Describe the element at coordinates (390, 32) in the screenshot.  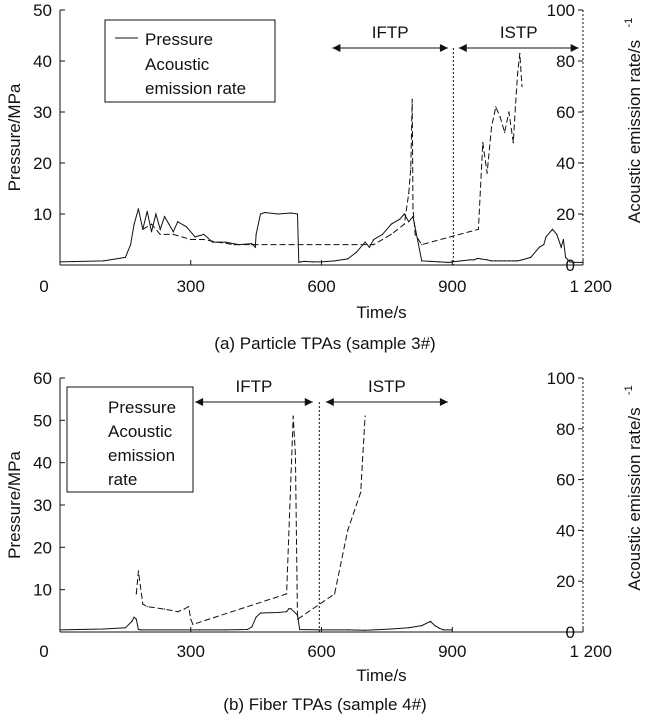
I see `phase-label: IFTP` at that location.